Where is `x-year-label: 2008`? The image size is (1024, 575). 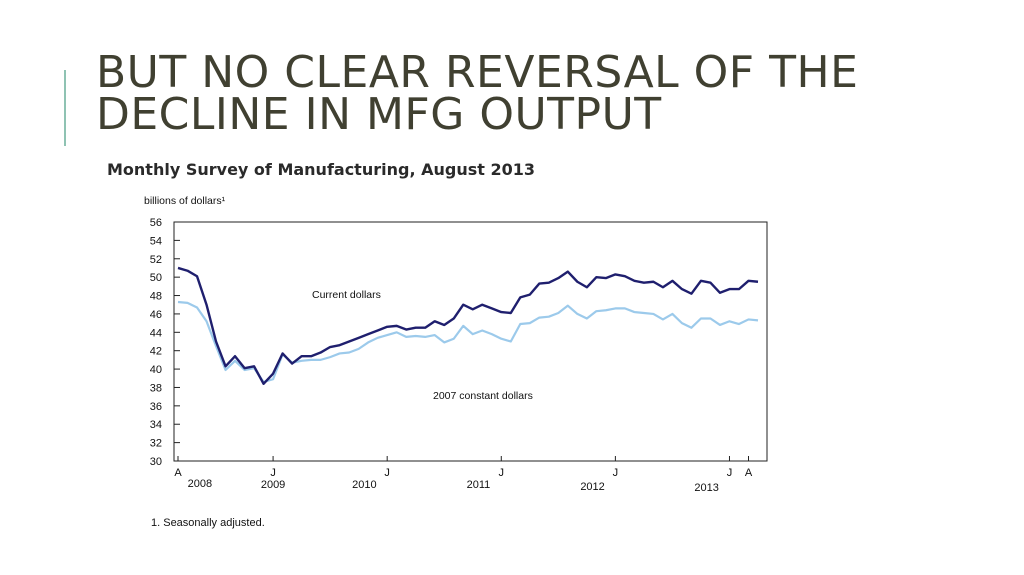 x-year-label: 2008 is located at coordinates (200, 484).